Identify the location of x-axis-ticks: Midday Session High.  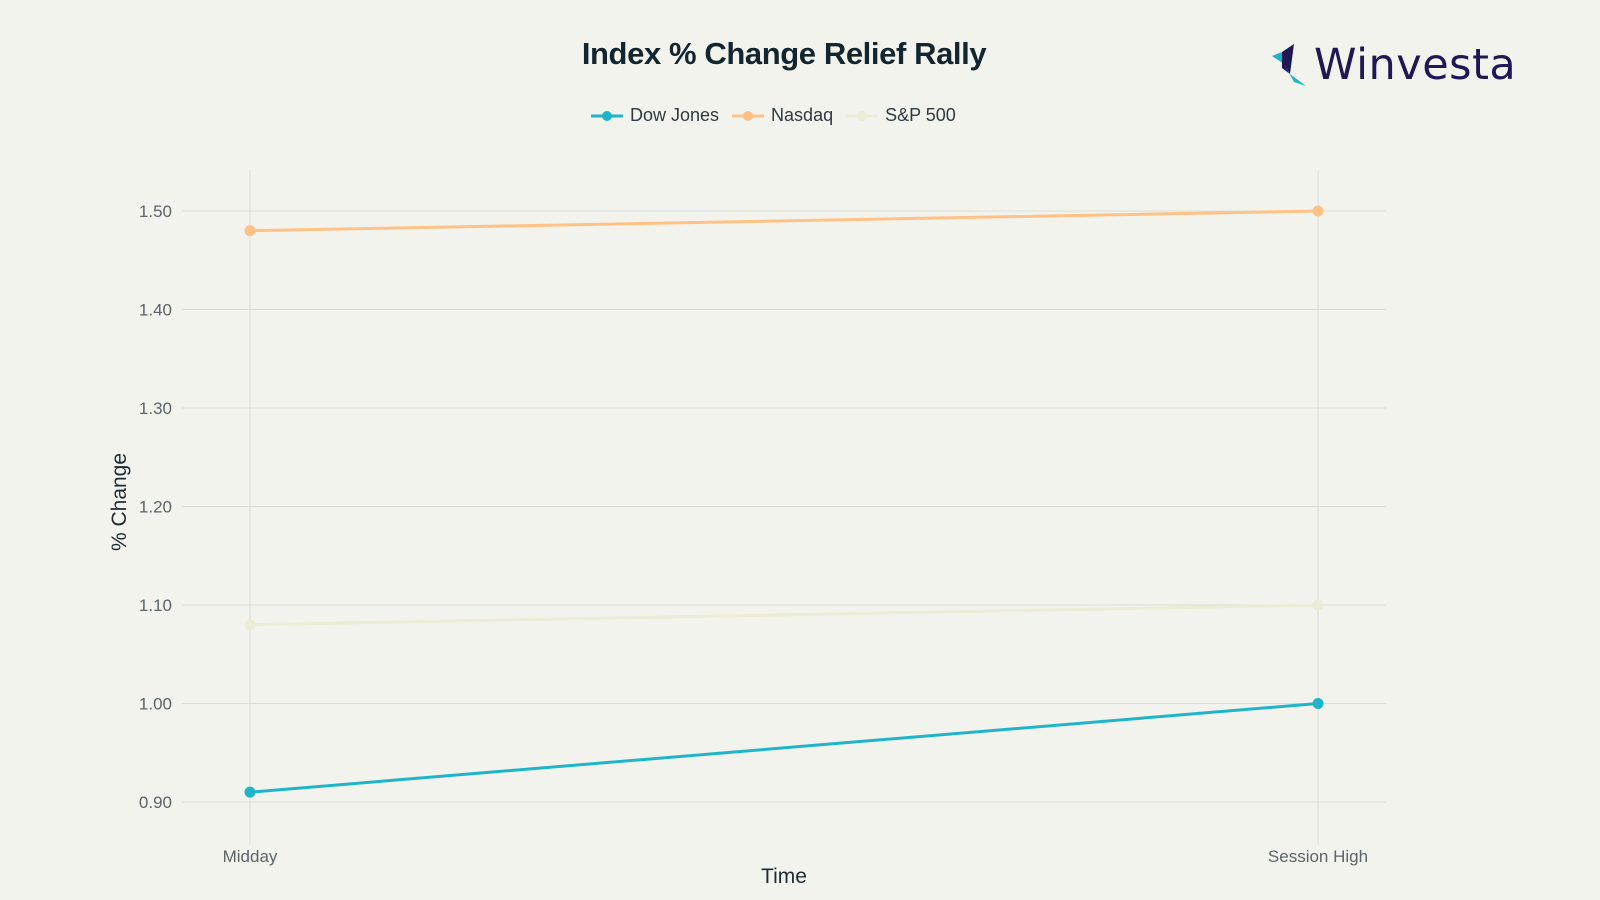
(795, 856).